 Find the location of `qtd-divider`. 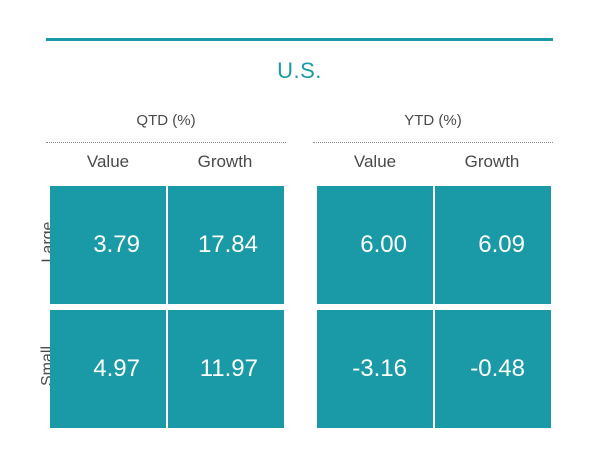

qtd-divider is located at coordinates (166, 142).